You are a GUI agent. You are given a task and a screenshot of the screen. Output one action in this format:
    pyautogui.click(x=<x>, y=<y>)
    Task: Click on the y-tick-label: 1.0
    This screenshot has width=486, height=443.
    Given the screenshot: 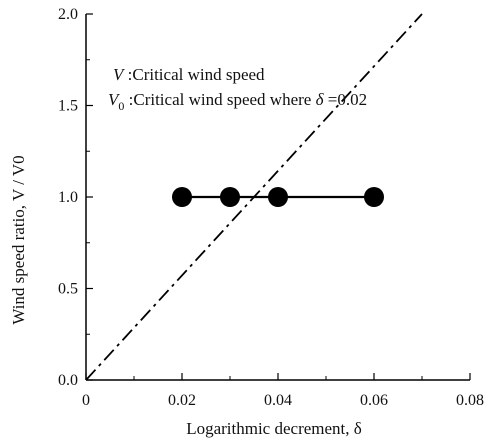 What is the action you would take?
    pyautogui.click(x=68, y=197)
    